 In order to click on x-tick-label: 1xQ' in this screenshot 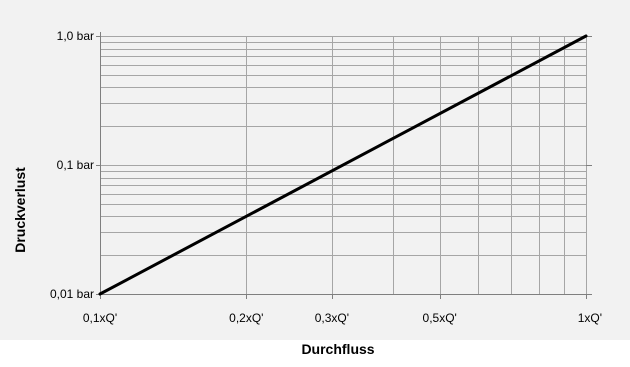, I will do `click(590, 318)`.